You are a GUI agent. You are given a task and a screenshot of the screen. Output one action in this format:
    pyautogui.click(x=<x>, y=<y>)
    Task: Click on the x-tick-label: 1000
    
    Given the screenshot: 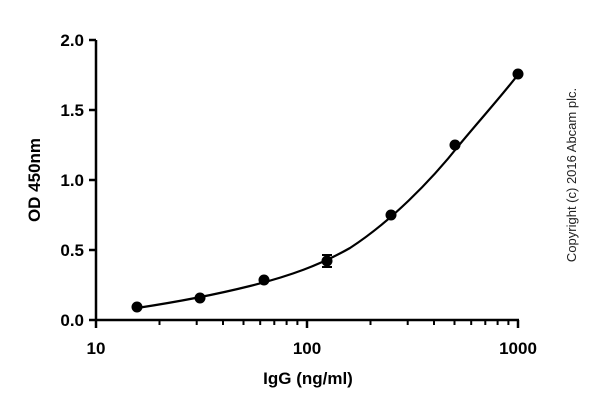 What is the action you would take?
    pyautogui.click(x=518, y=348)
    